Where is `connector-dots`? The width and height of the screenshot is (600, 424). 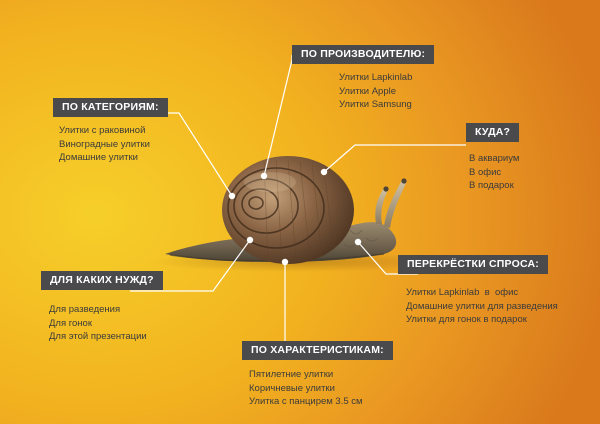
connector-dots is located at coordinates (295, 217).